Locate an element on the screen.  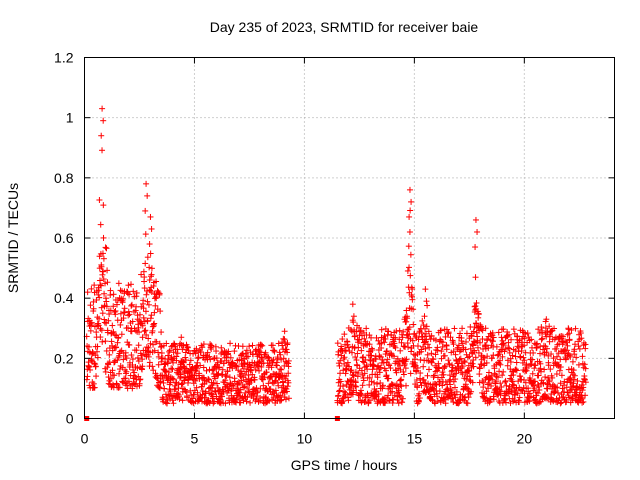
y-tick-label: 0.6 is located at coordinates (64, 238).